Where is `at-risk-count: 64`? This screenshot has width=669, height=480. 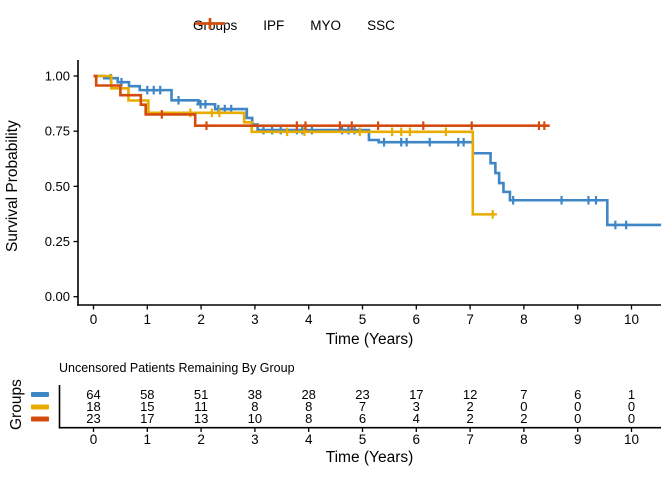 at-risk-count: 64 is located at coordinates (93, 394).